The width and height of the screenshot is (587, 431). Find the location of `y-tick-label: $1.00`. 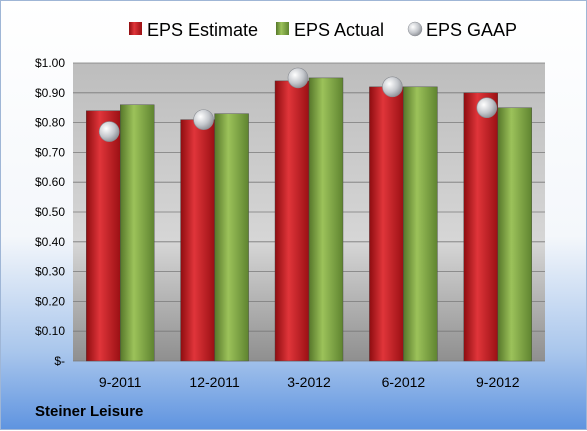

y-tick-label: $1.00 is located at coordinates (50, 63).